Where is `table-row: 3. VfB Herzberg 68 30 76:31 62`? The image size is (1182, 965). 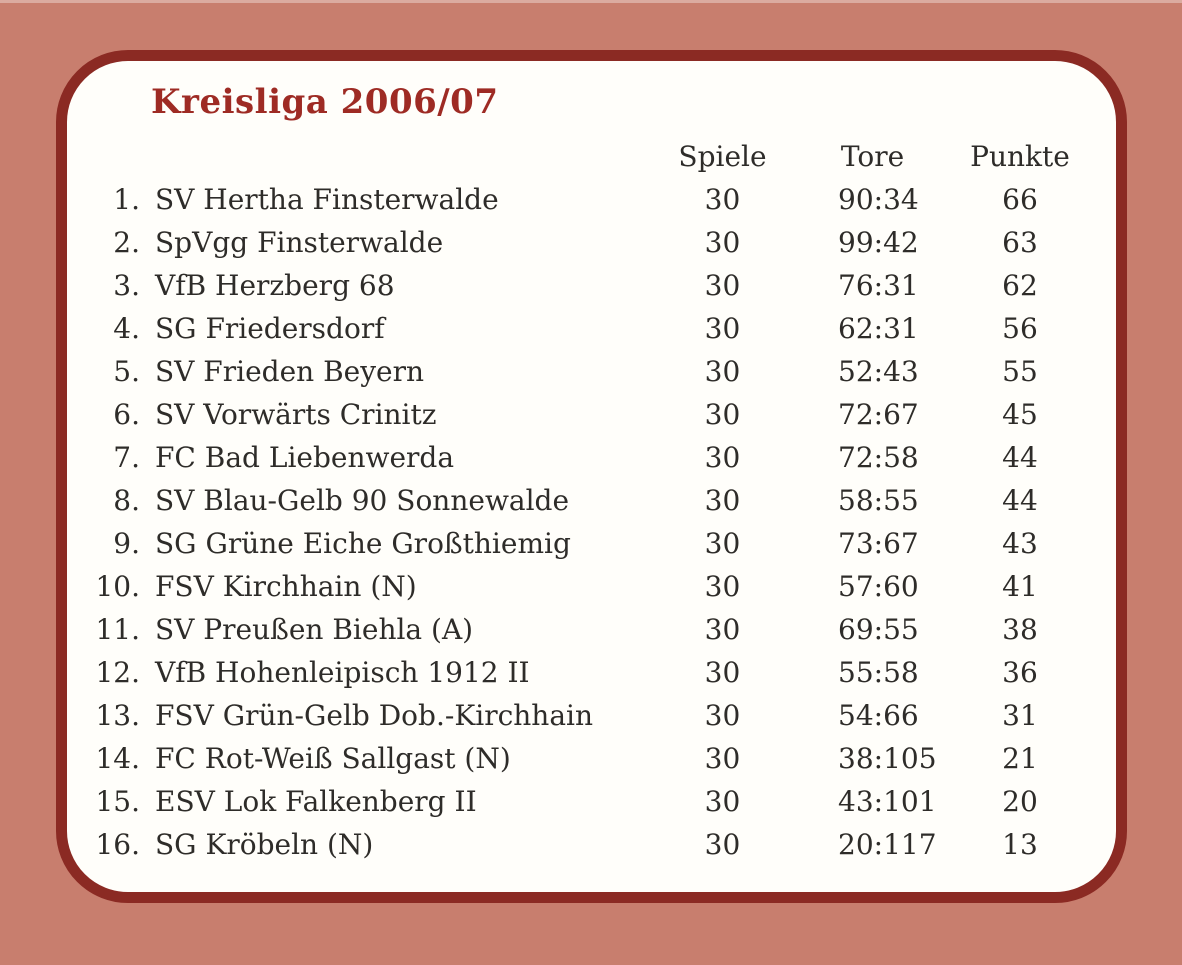
table-row: 3. VfB Herzberg 68 30 76:31 62 is located at coordinates (573, 285).